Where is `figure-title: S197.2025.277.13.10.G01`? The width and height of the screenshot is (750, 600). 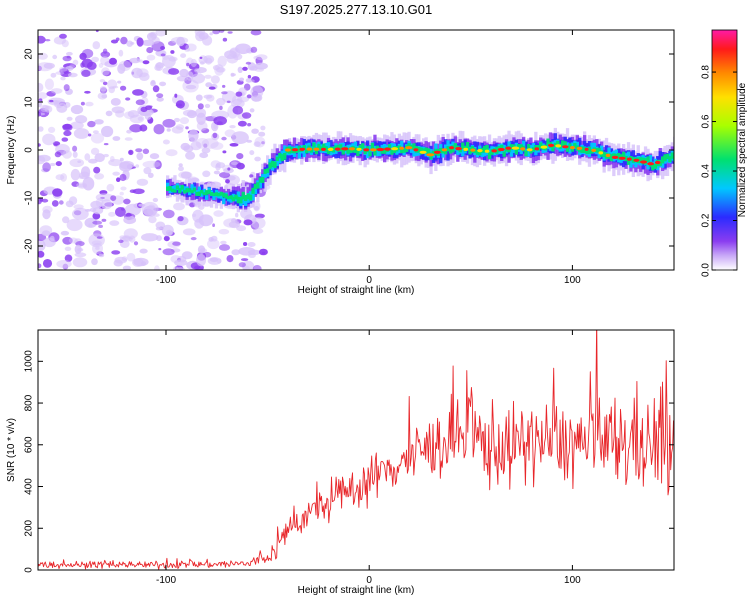
figure-title: S197.2025.277.13.10.G01 is located at coordinates (356, 9).